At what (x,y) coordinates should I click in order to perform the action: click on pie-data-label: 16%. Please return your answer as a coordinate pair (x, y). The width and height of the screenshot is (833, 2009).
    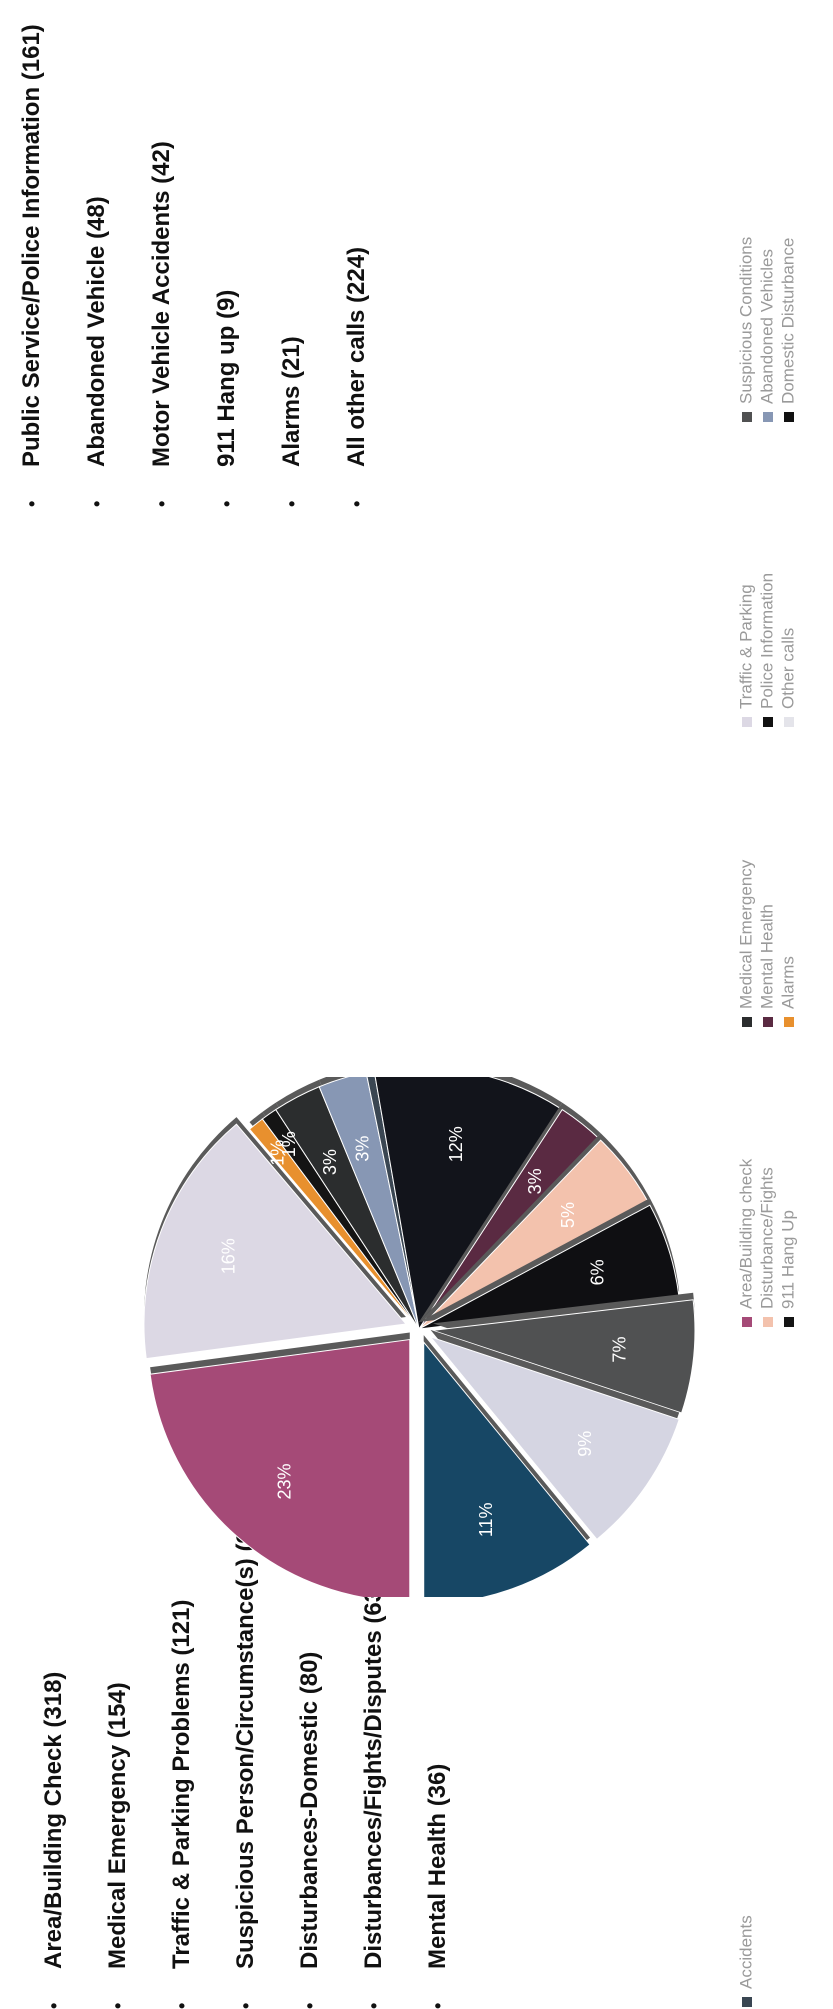
    Looking at the image, I should click on (229, 1256).